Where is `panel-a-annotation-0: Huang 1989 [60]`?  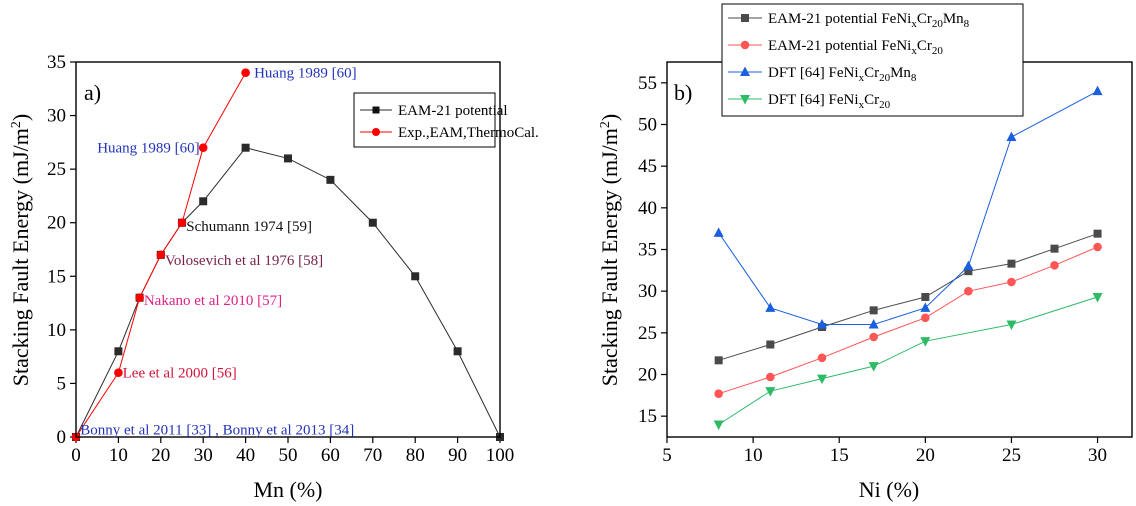
panel-a-annotation-0: Huang 1989 [60] is located at coordinates (305, 74).